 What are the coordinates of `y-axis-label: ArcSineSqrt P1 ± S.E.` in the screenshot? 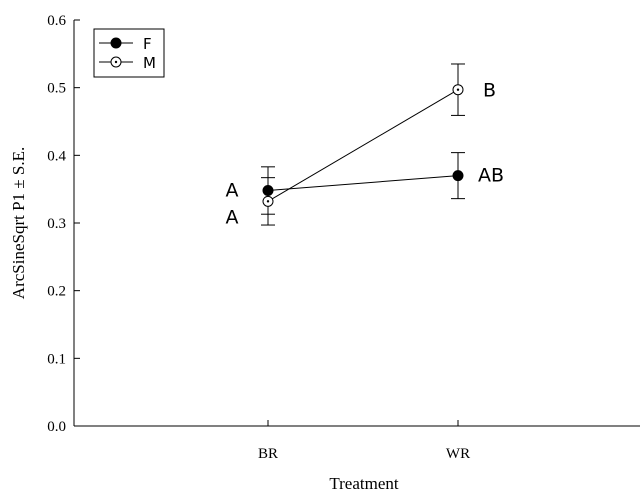 It's located at (18, 223).